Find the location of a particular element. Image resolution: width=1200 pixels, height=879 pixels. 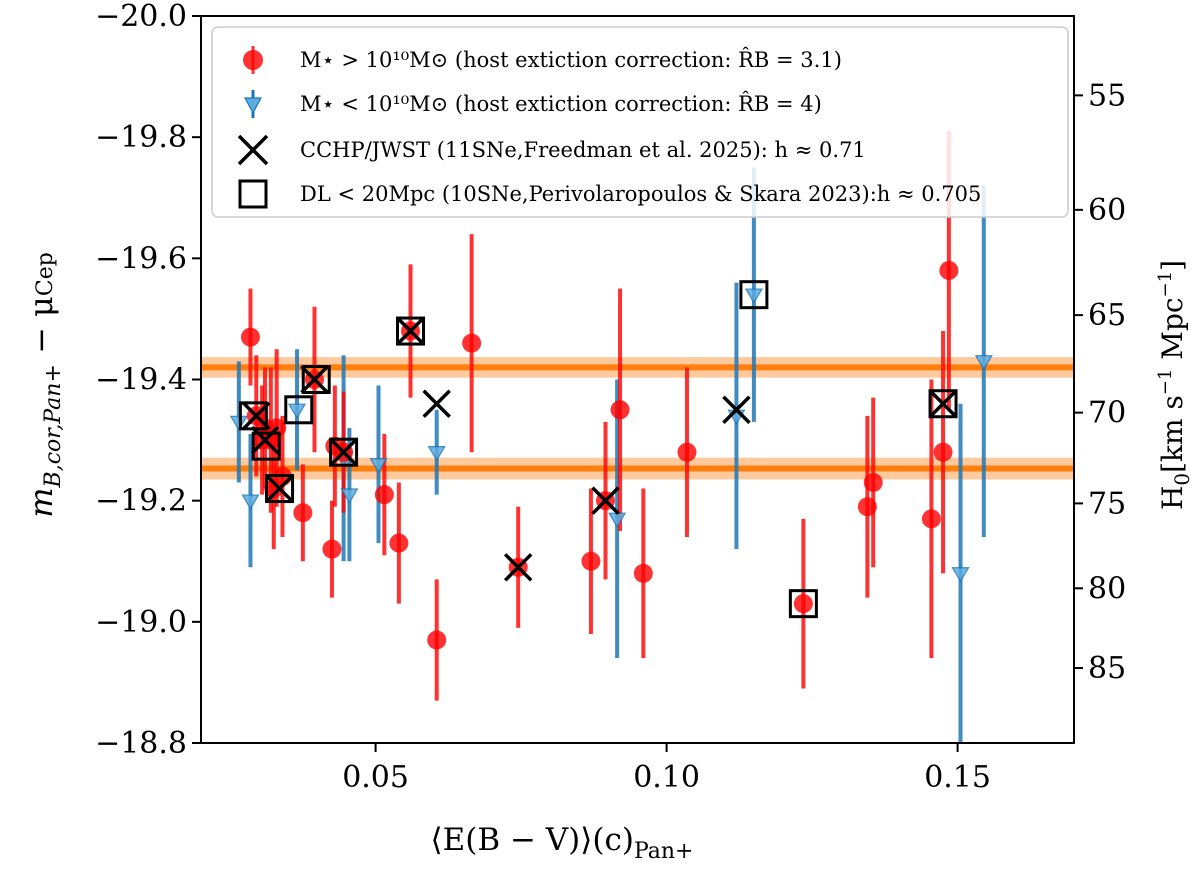

y2-tick-label: 65 is located at coordinates (1107, 315).